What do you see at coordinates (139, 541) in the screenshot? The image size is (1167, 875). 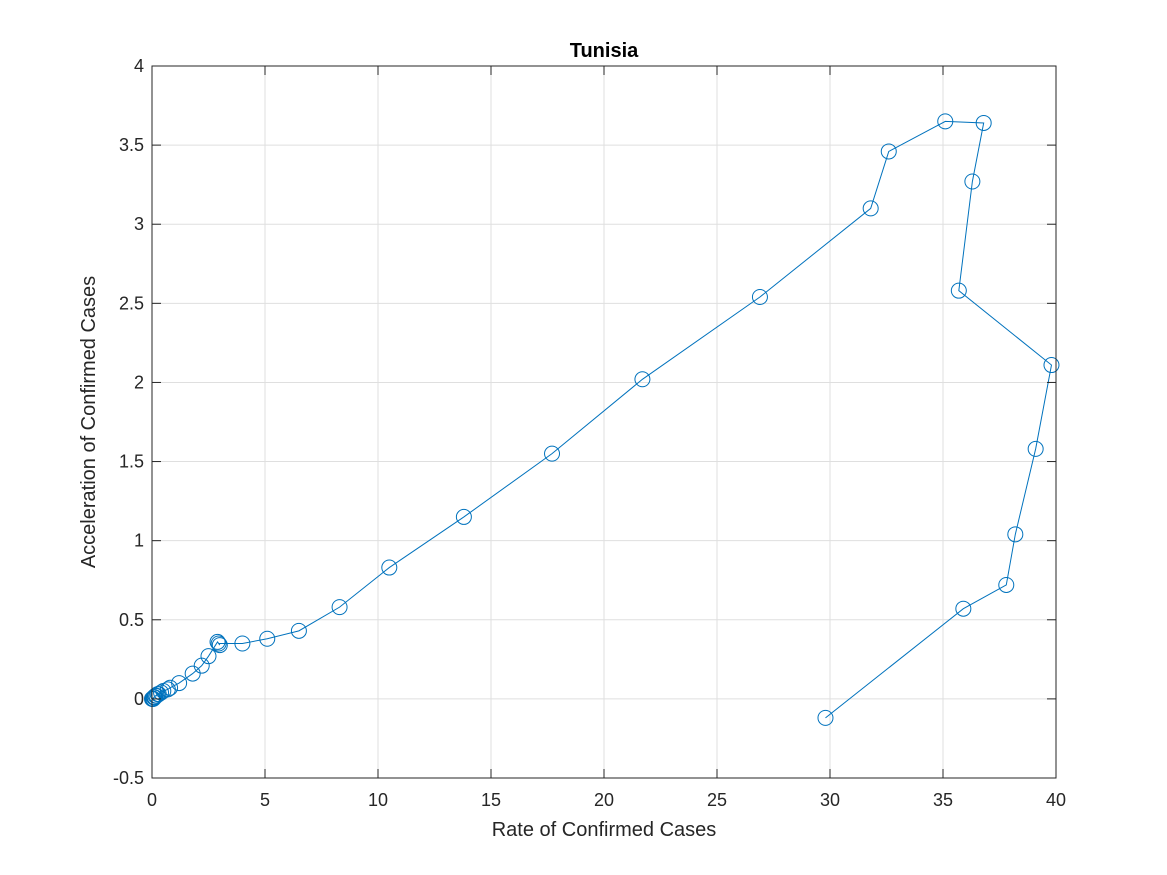 I see `y-tick-label: 1` at bounding box center [139, 541].